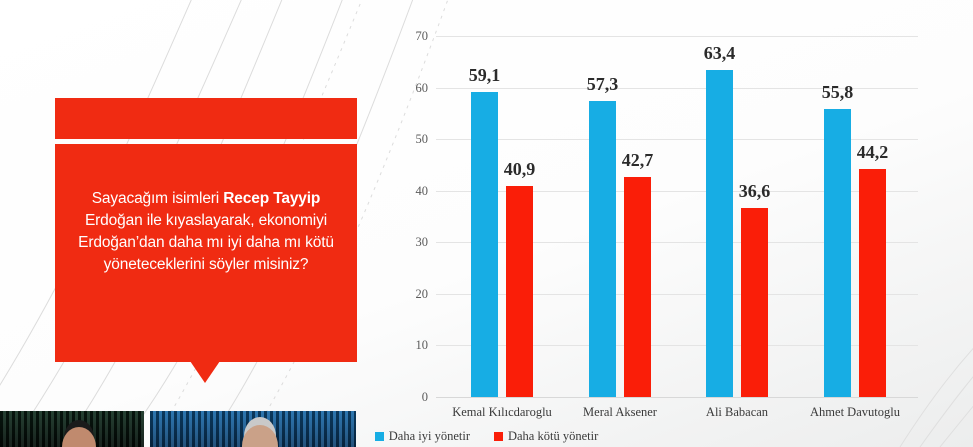 The height and width of the screenshot is (447, 973). Describe the element at coordinates (260, 436) in the screenshot. I see `person-silhouette-right` at that location.